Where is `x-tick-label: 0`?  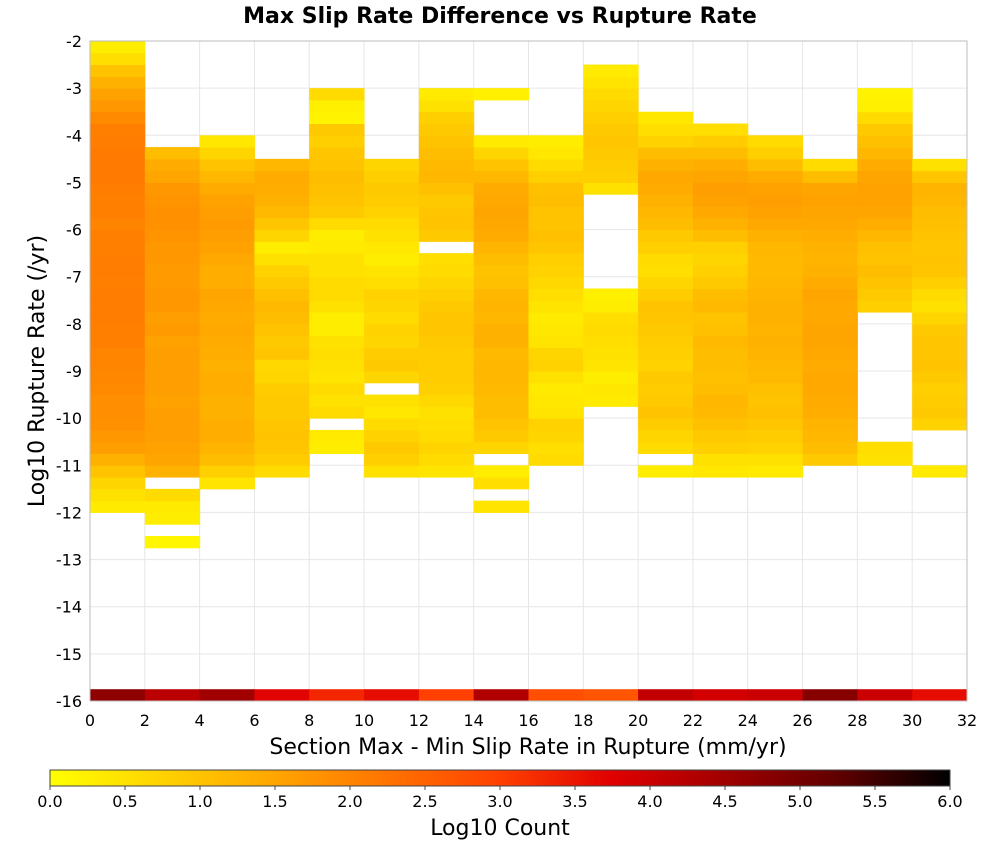 x-tick-label: 0 is located at coordinates (90, 720).